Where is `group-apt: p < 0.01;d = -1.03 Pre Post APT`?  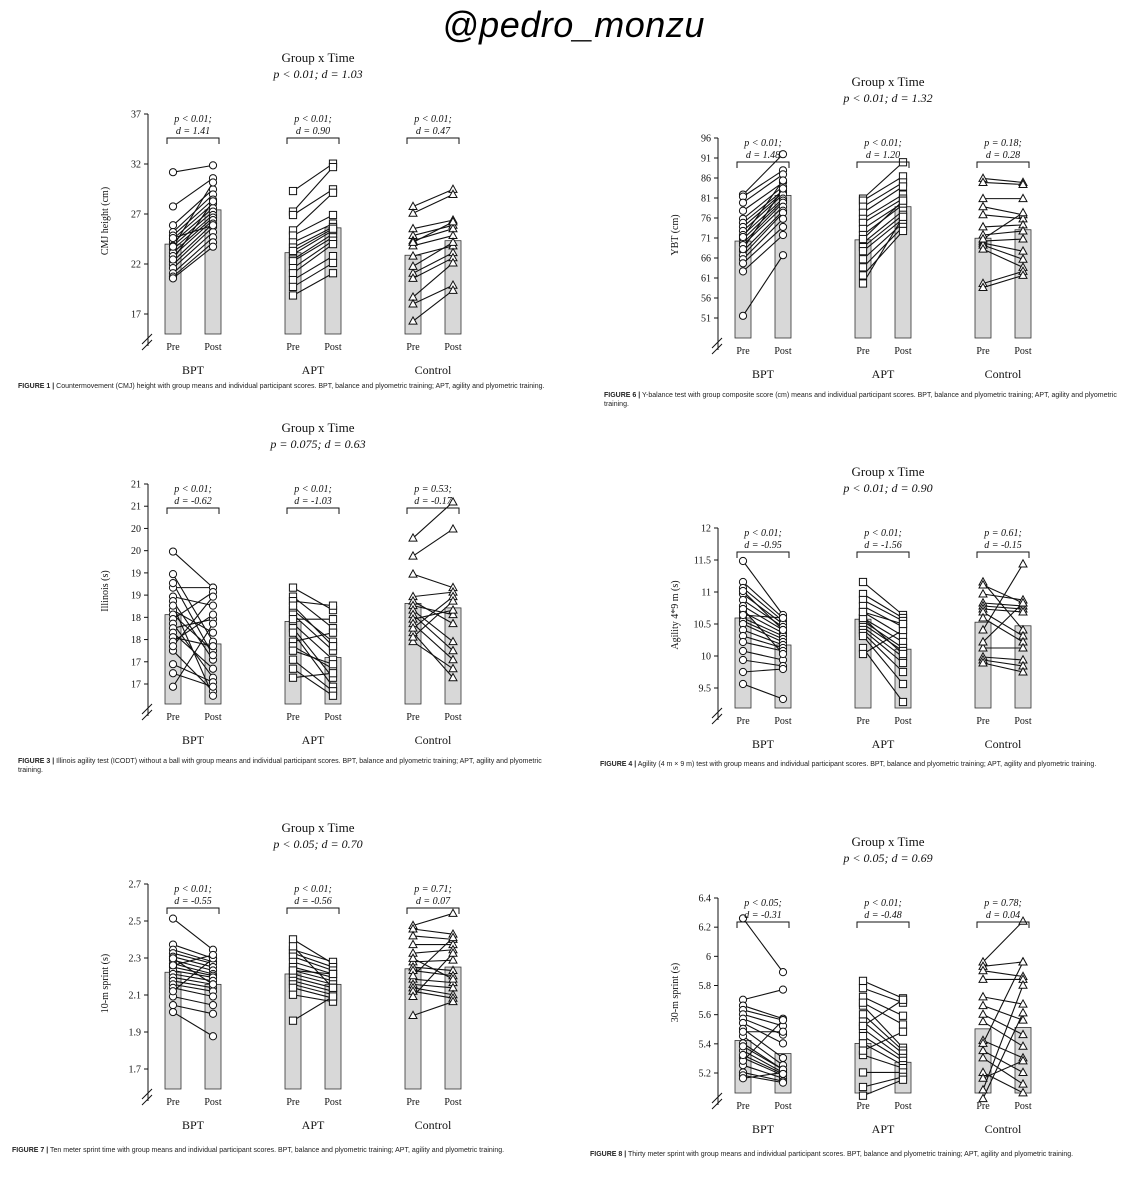 group-apt: p < 0.01;d = -1.03 Pre Post APT is located at coordinates (313, 615).